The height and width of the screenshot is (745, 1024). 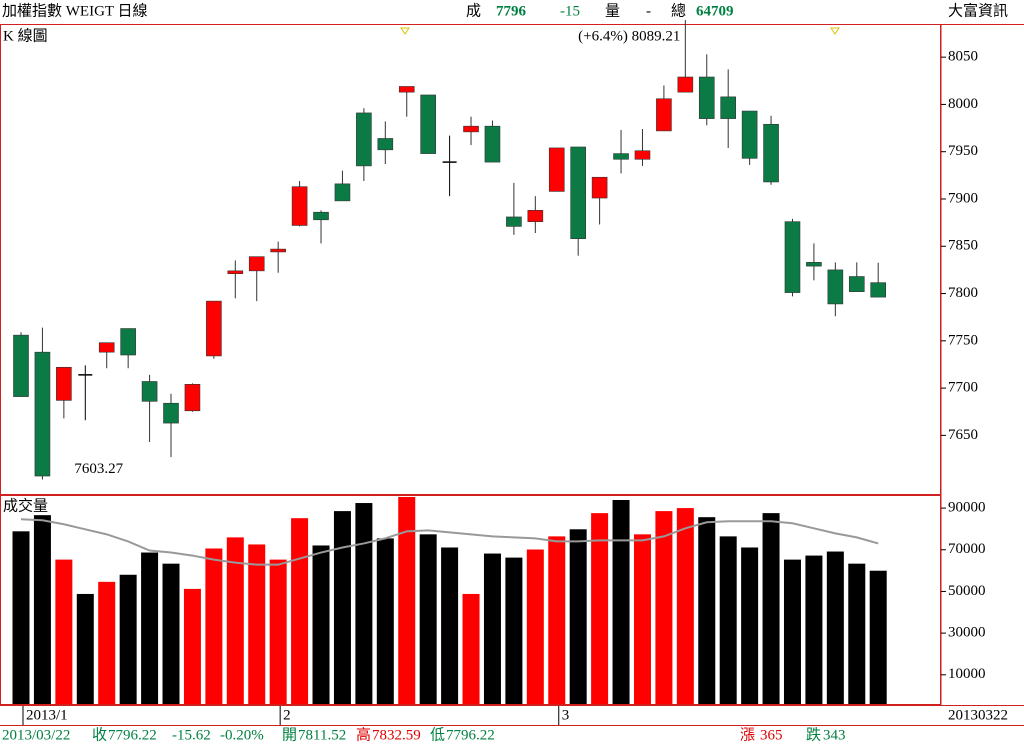 What do you see at coordinates (396, 735) in the screenshot?
I see `status-high: 7832.59` at bounding box center [396, 735].